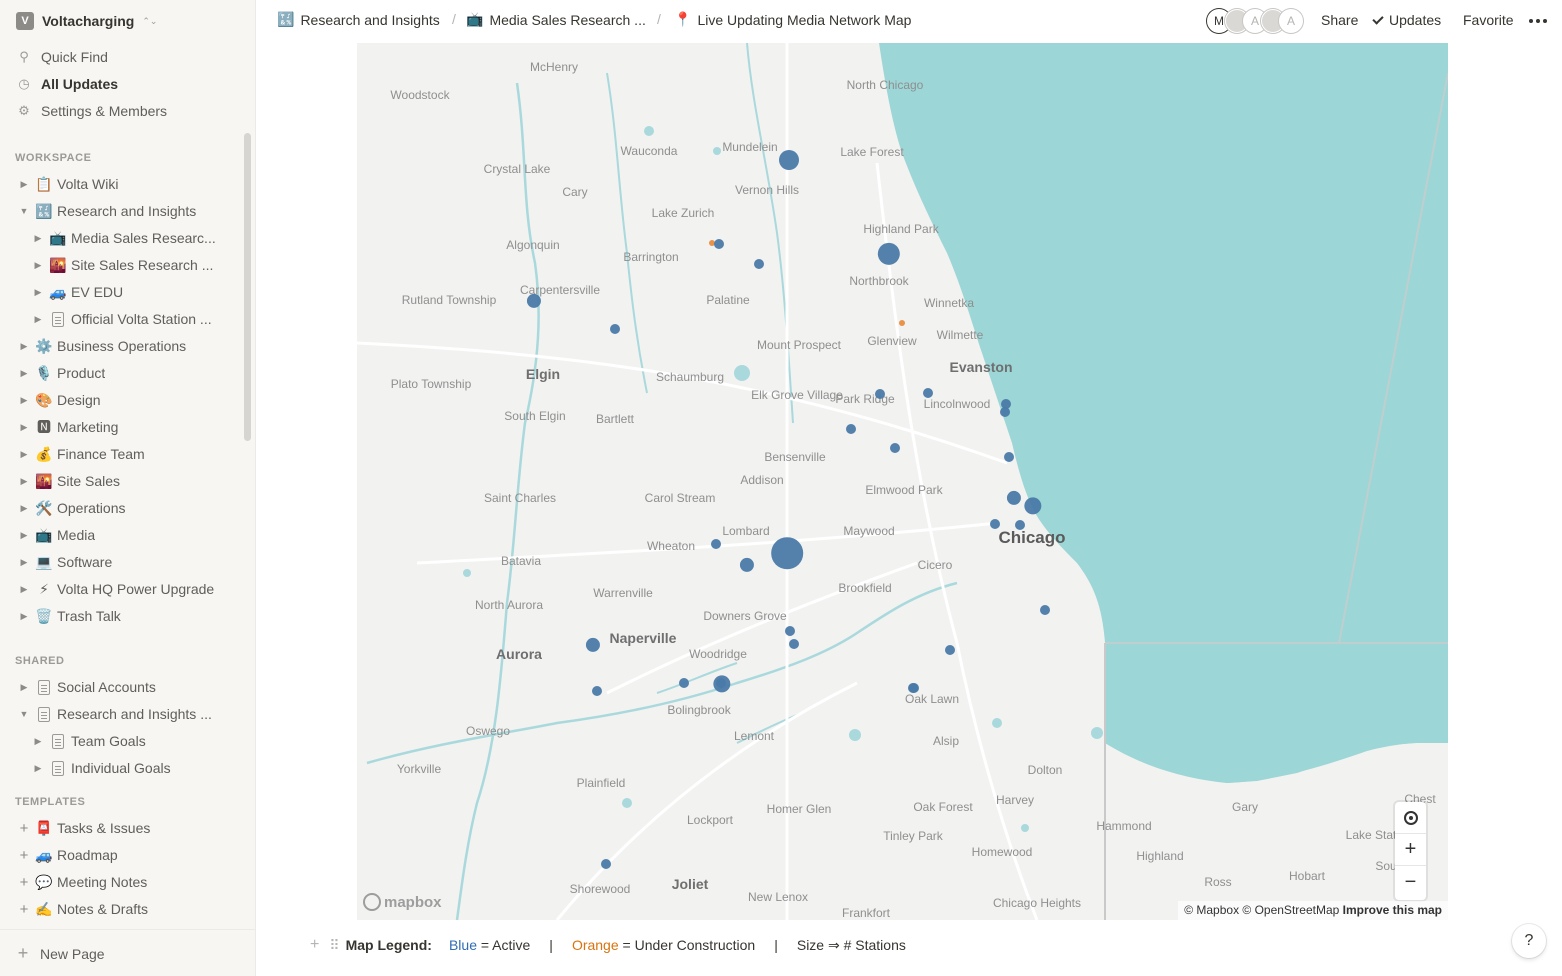 This screenshot has width=1562, height=976. I want to click on breadcrumb-current-page: 📍 Live Updating Media Network Map, so click(792, 19).